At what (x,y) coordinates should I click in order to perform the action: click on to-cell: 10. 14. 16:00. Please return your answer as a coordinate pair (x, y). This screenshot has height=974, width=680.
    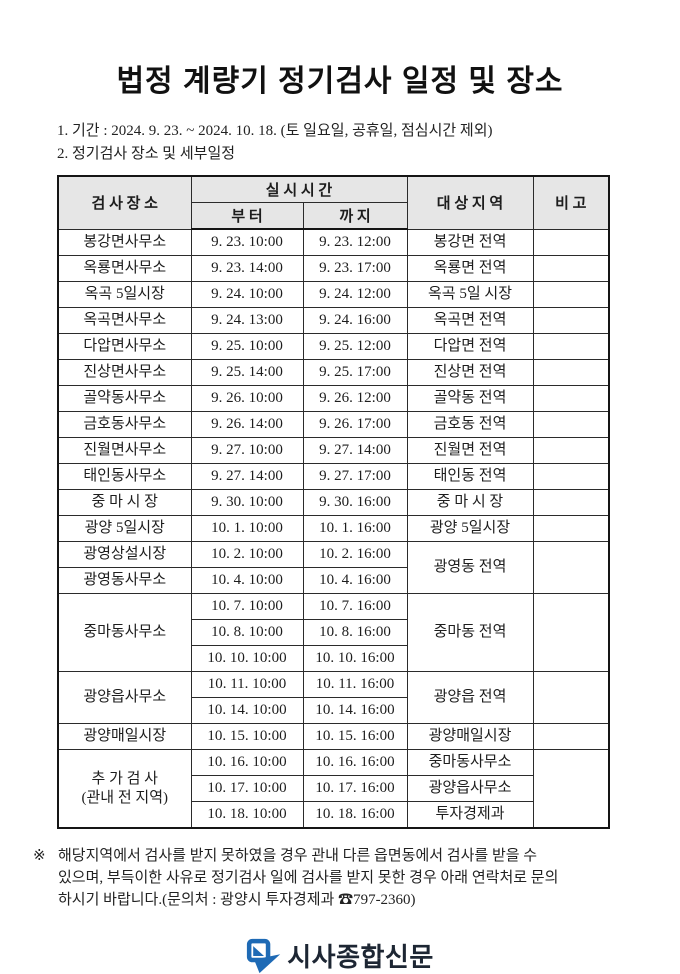
    Looking at the image, I should click on (355, 710).